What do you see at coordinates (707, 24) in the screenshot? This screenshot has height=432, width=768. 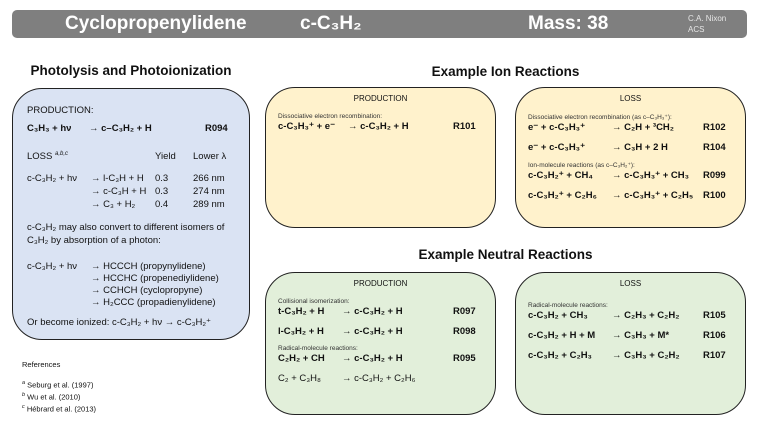 I see `author-block: C.A. Nixon ACS` at bounding box center [707, 24].